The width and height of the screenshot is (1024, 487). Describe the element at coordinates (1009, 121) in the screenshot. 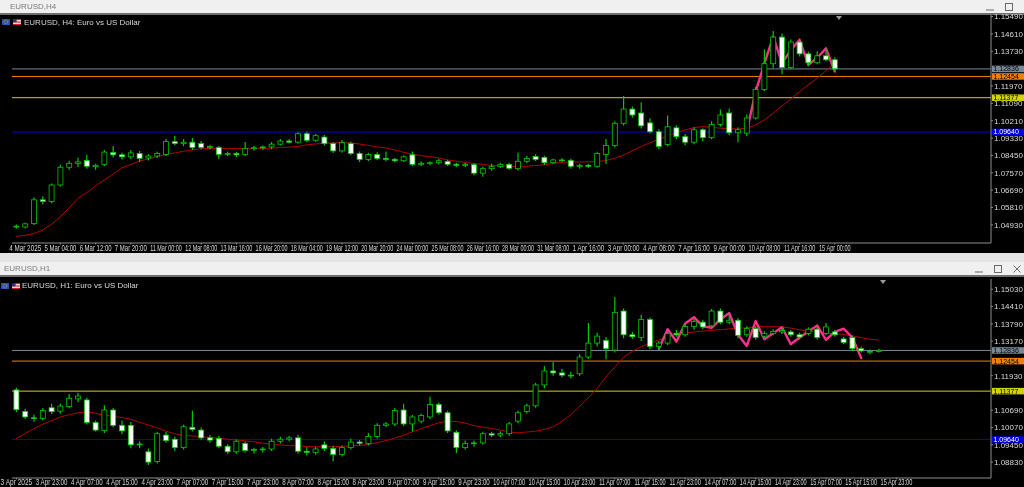

I see `y-tick-label: 1.10210` at that location.